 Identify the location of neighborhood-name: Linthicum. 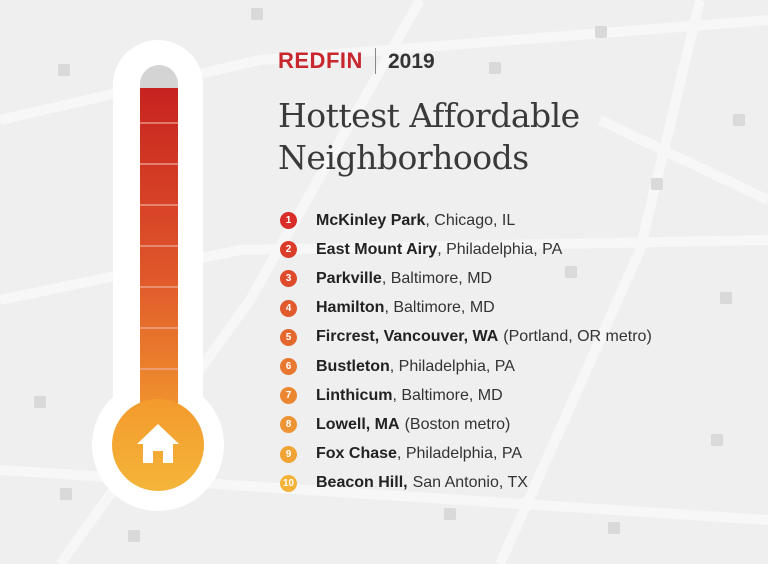
(354, 395).